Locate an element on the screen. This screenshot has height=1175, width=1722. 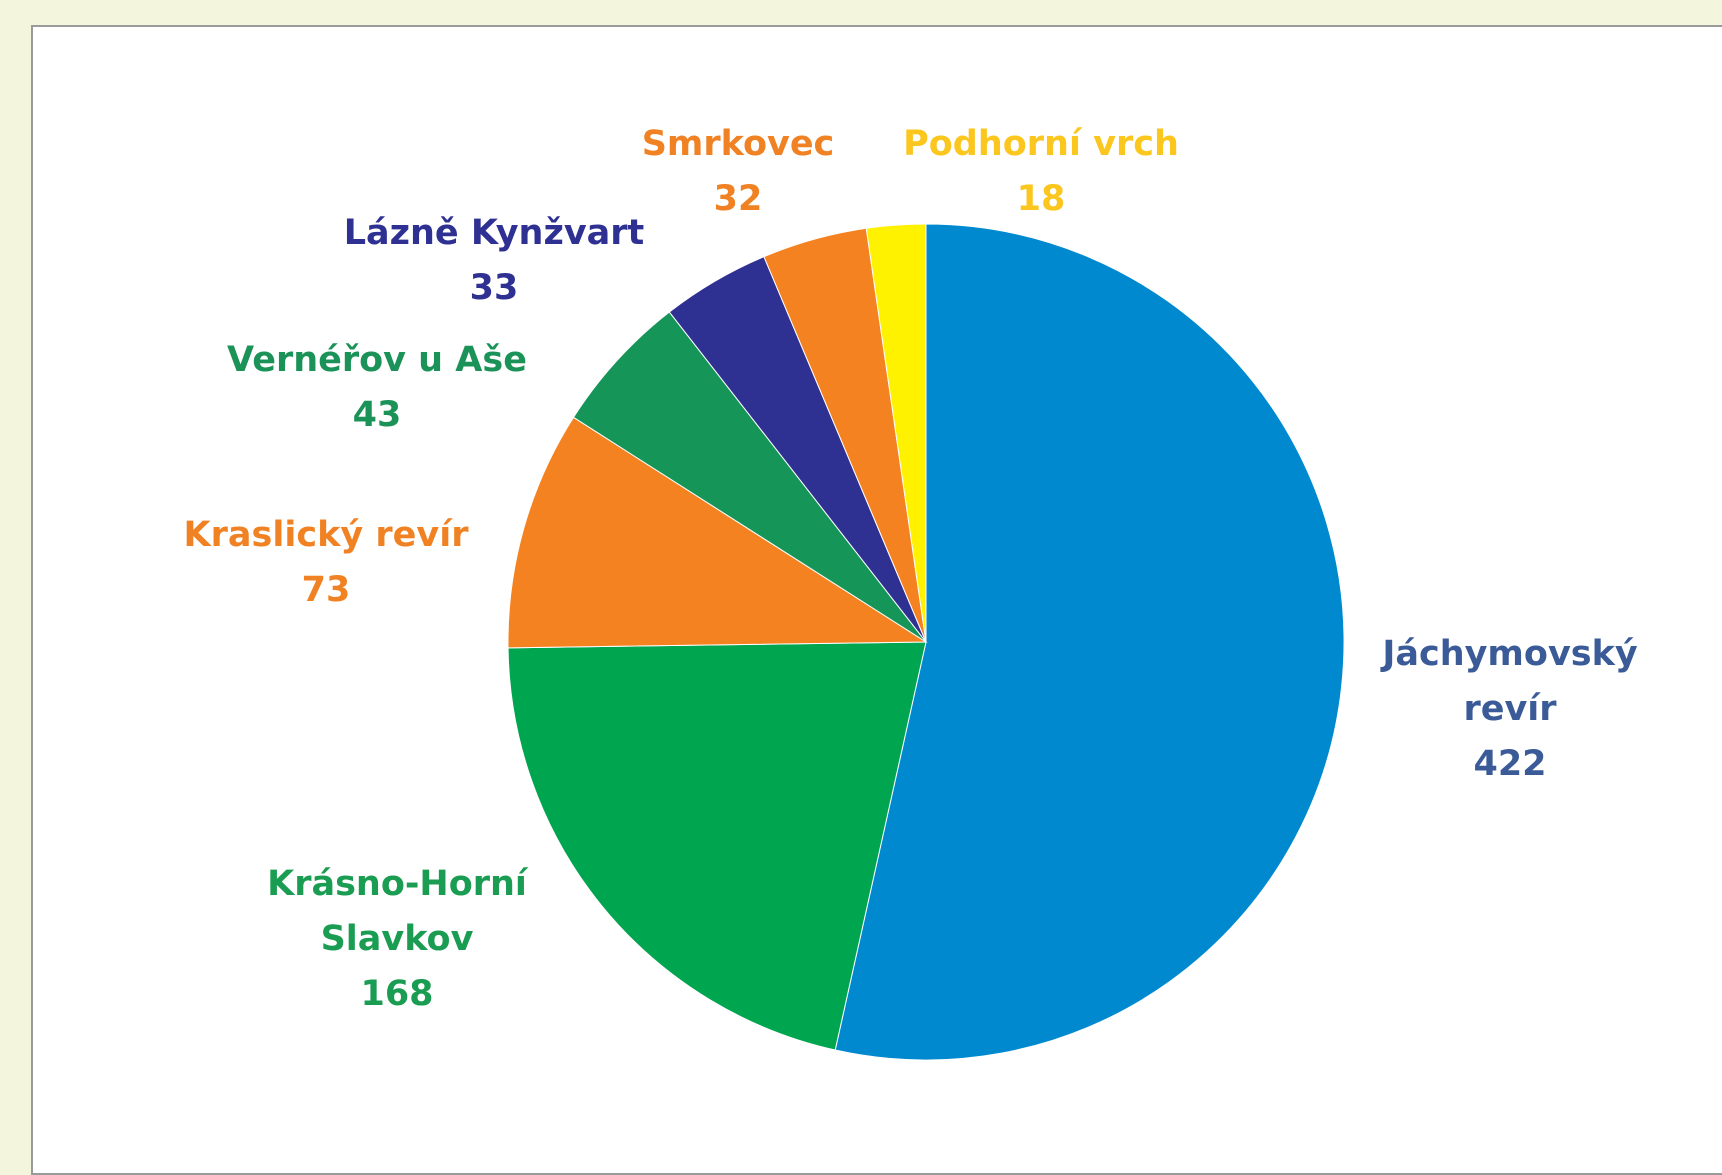
data-label: Podhorní vrch 18 is located at coordinates (1041, 172).